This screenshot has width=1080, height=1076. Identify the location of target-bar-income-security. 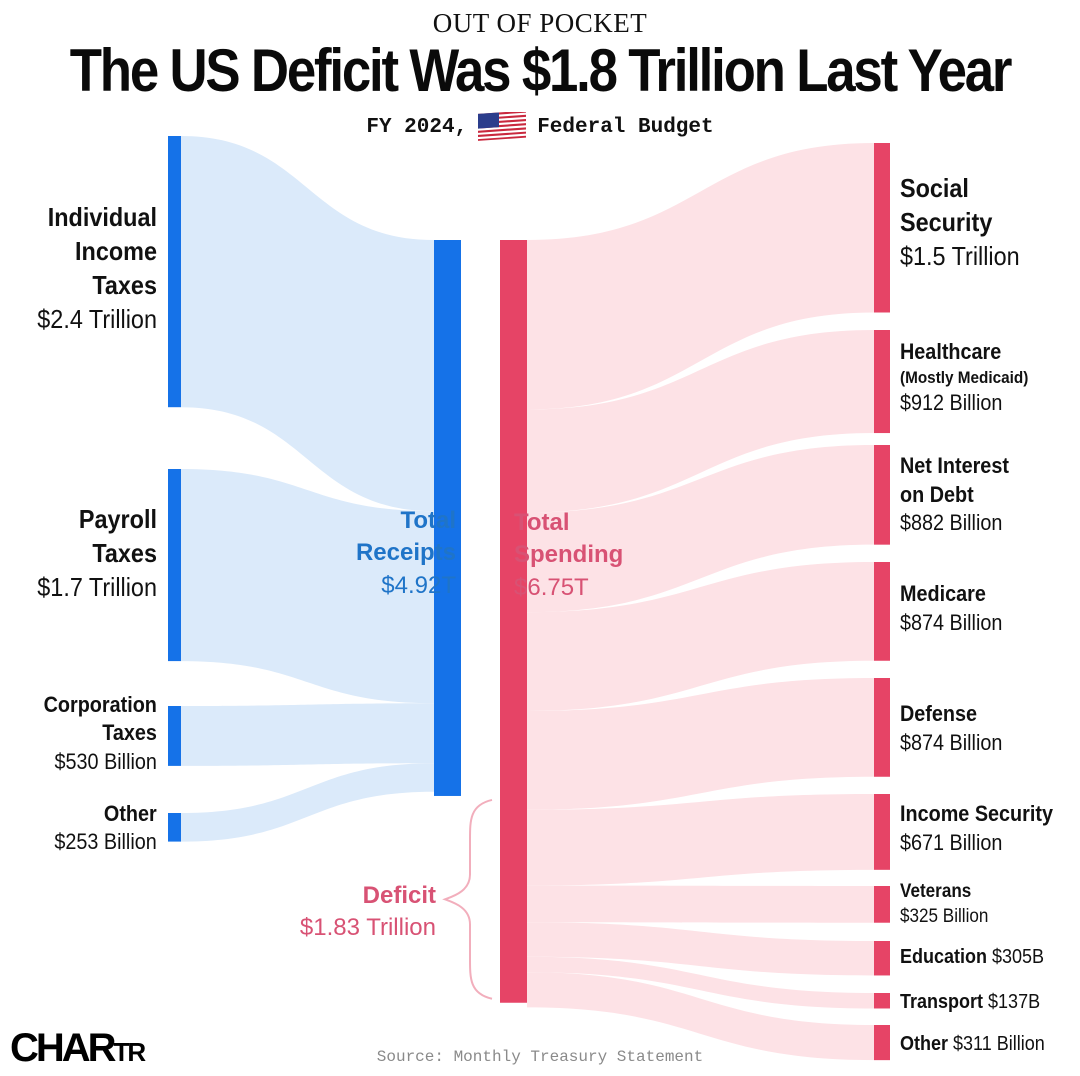
(882, 832).